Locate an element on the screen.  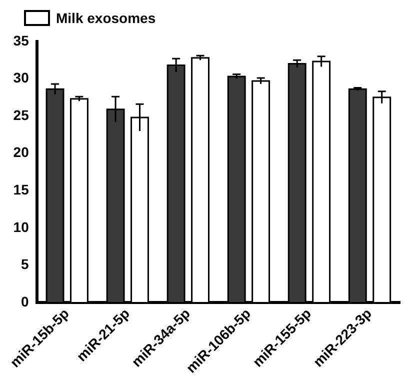
text: Milk exosomes is located at coordinates (106, 18).